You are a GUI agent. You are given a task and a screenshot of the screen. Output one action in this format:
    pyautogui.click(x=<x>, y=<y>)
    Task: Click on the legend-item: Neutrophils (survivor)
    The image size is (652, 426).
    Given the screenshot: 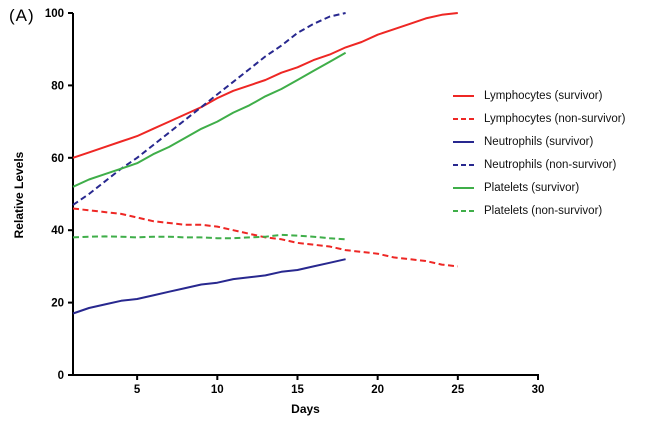 What is the action you would take?
    pyautogui.click(x=538, y=141)
    